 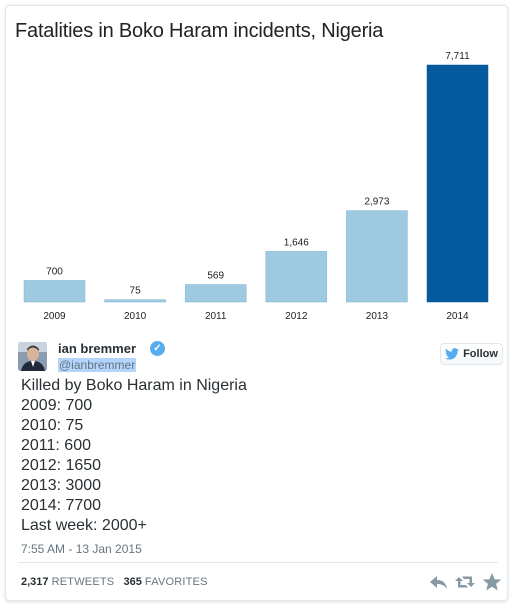 I want to click on display-name: ian bremmer, so click(x=97, y=348).